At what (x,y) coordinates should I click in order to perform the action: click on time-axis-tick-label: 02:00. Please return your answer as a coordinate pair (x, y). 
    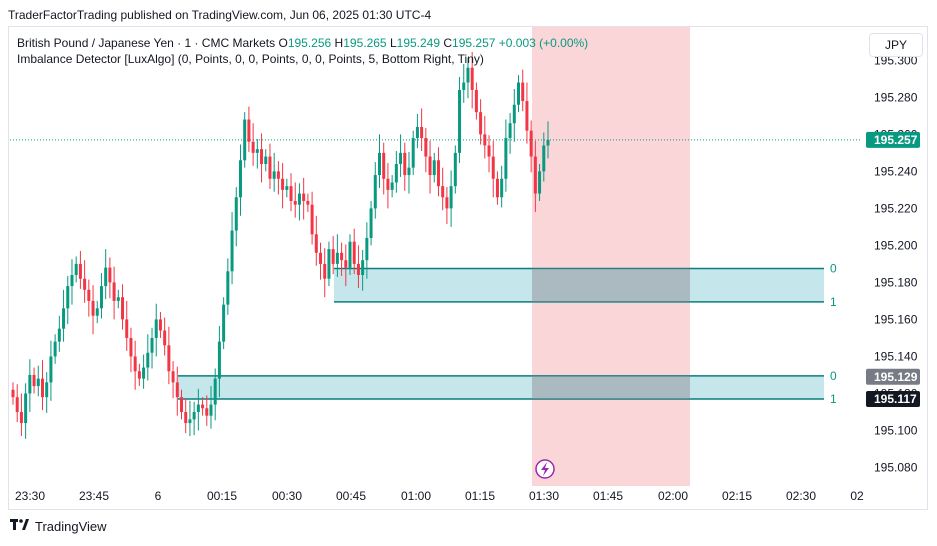
    Looking at the image, I should click on (673, 496).